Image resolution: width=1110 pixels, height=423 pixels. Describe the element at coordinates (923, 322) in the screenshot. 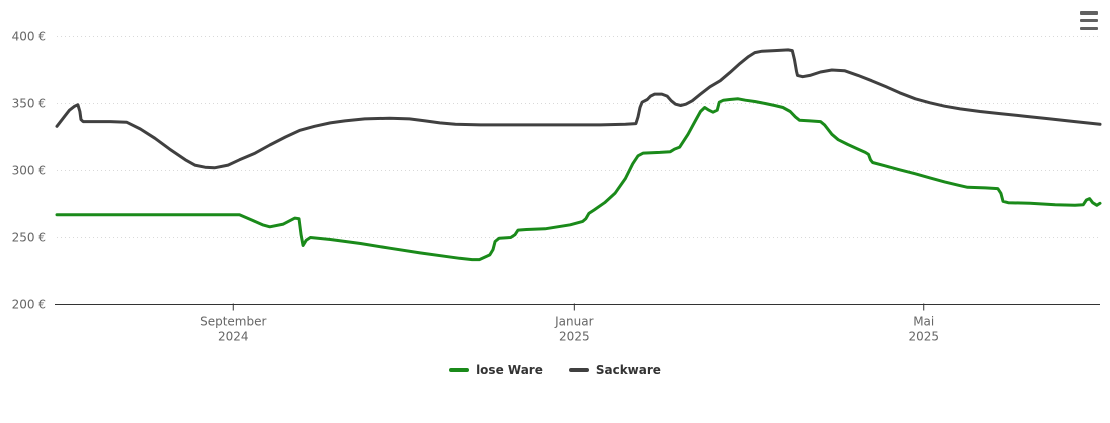

I see `x-axis-label: Mai` at that location.